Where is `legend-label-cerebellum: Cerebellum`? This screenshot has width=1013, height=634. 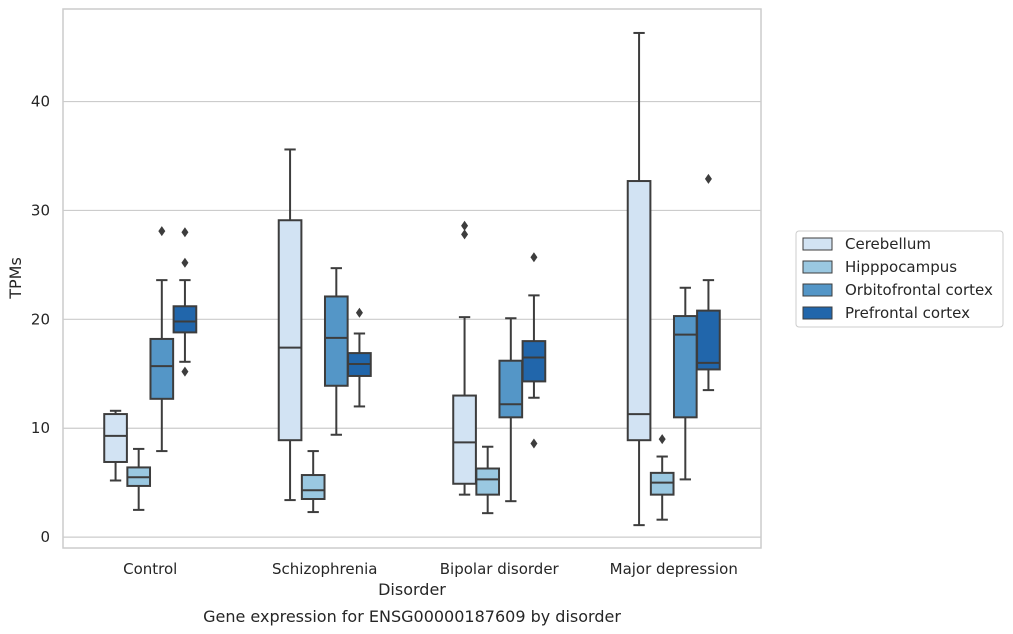
legend-label-cerebellum: Cerebellum is located at coordinates (888, 244).